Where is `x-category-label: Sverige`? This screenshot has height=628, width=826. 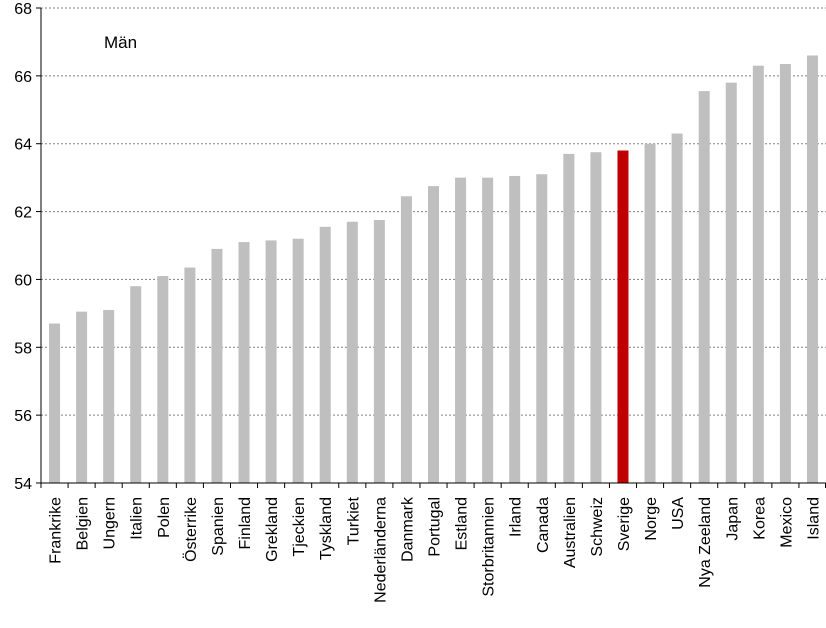 x-category-label: Sverige is located at coordinates (624, 524).